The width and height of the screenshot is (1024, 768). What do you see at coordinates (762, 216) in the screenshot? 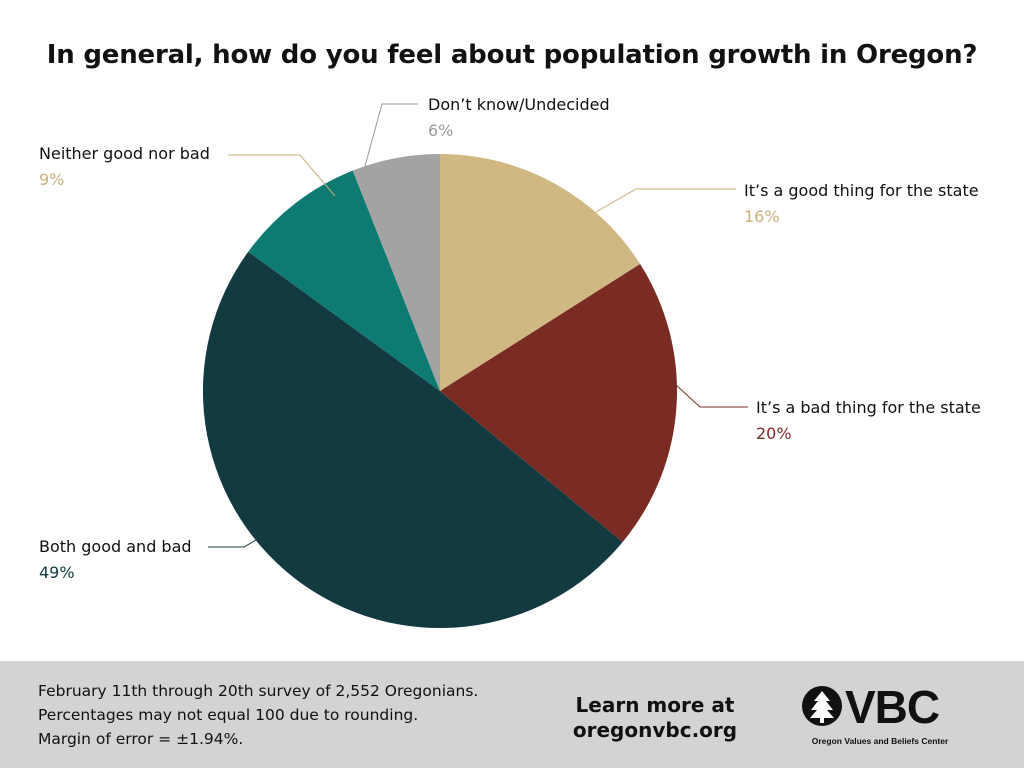
I see `slice-value-label: 16%` at bounding box center [762, 216].